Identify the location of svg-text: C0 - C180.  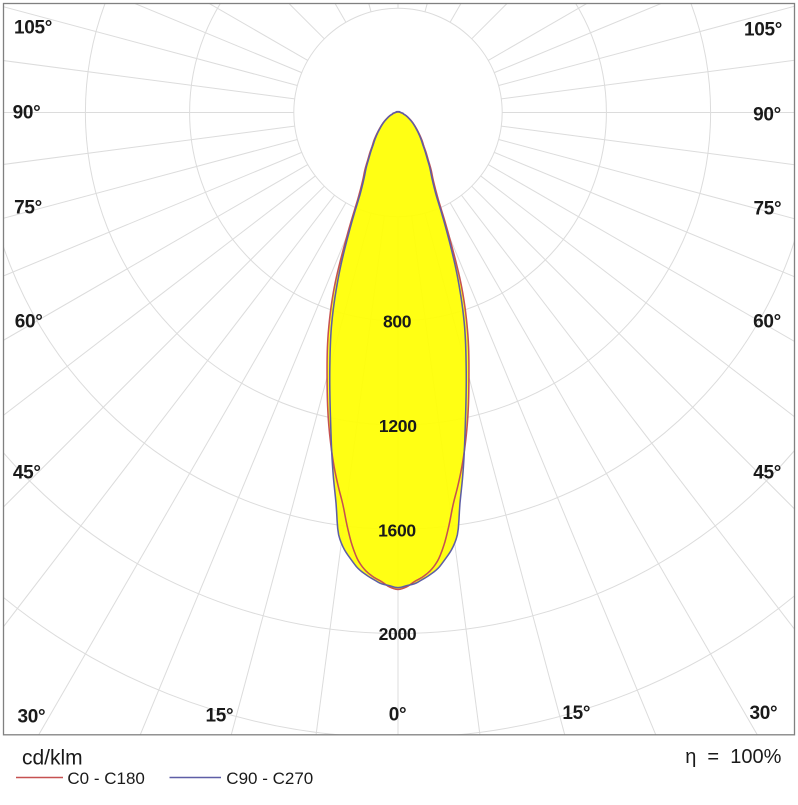
(105, 778).